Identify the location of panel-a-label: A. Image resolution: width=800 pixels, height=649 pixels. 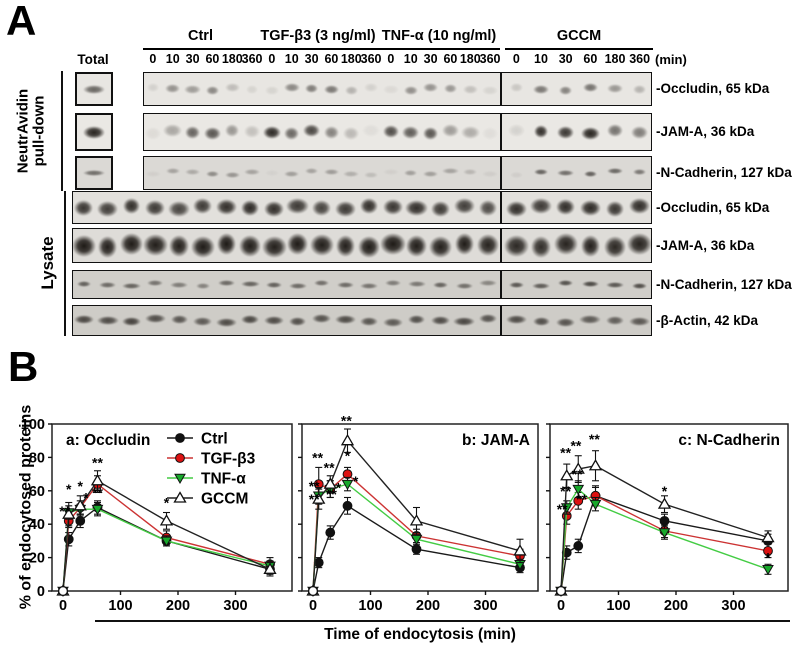
(21, 22).